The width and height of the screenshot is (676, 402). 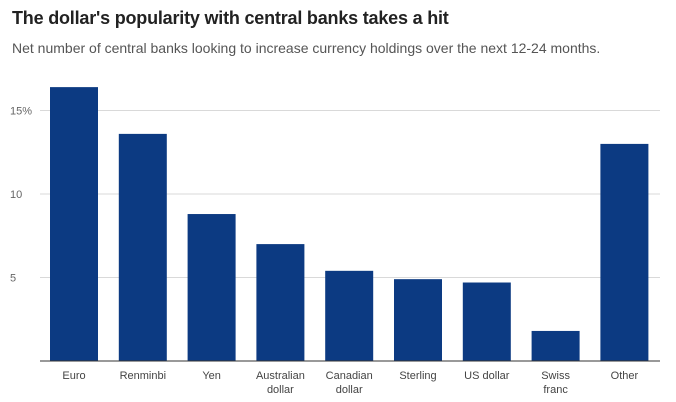 What do you see at coordinates (555, 345) in the screenshot?
I see `bar-swiss-franc` at bounding box center [555, 345].